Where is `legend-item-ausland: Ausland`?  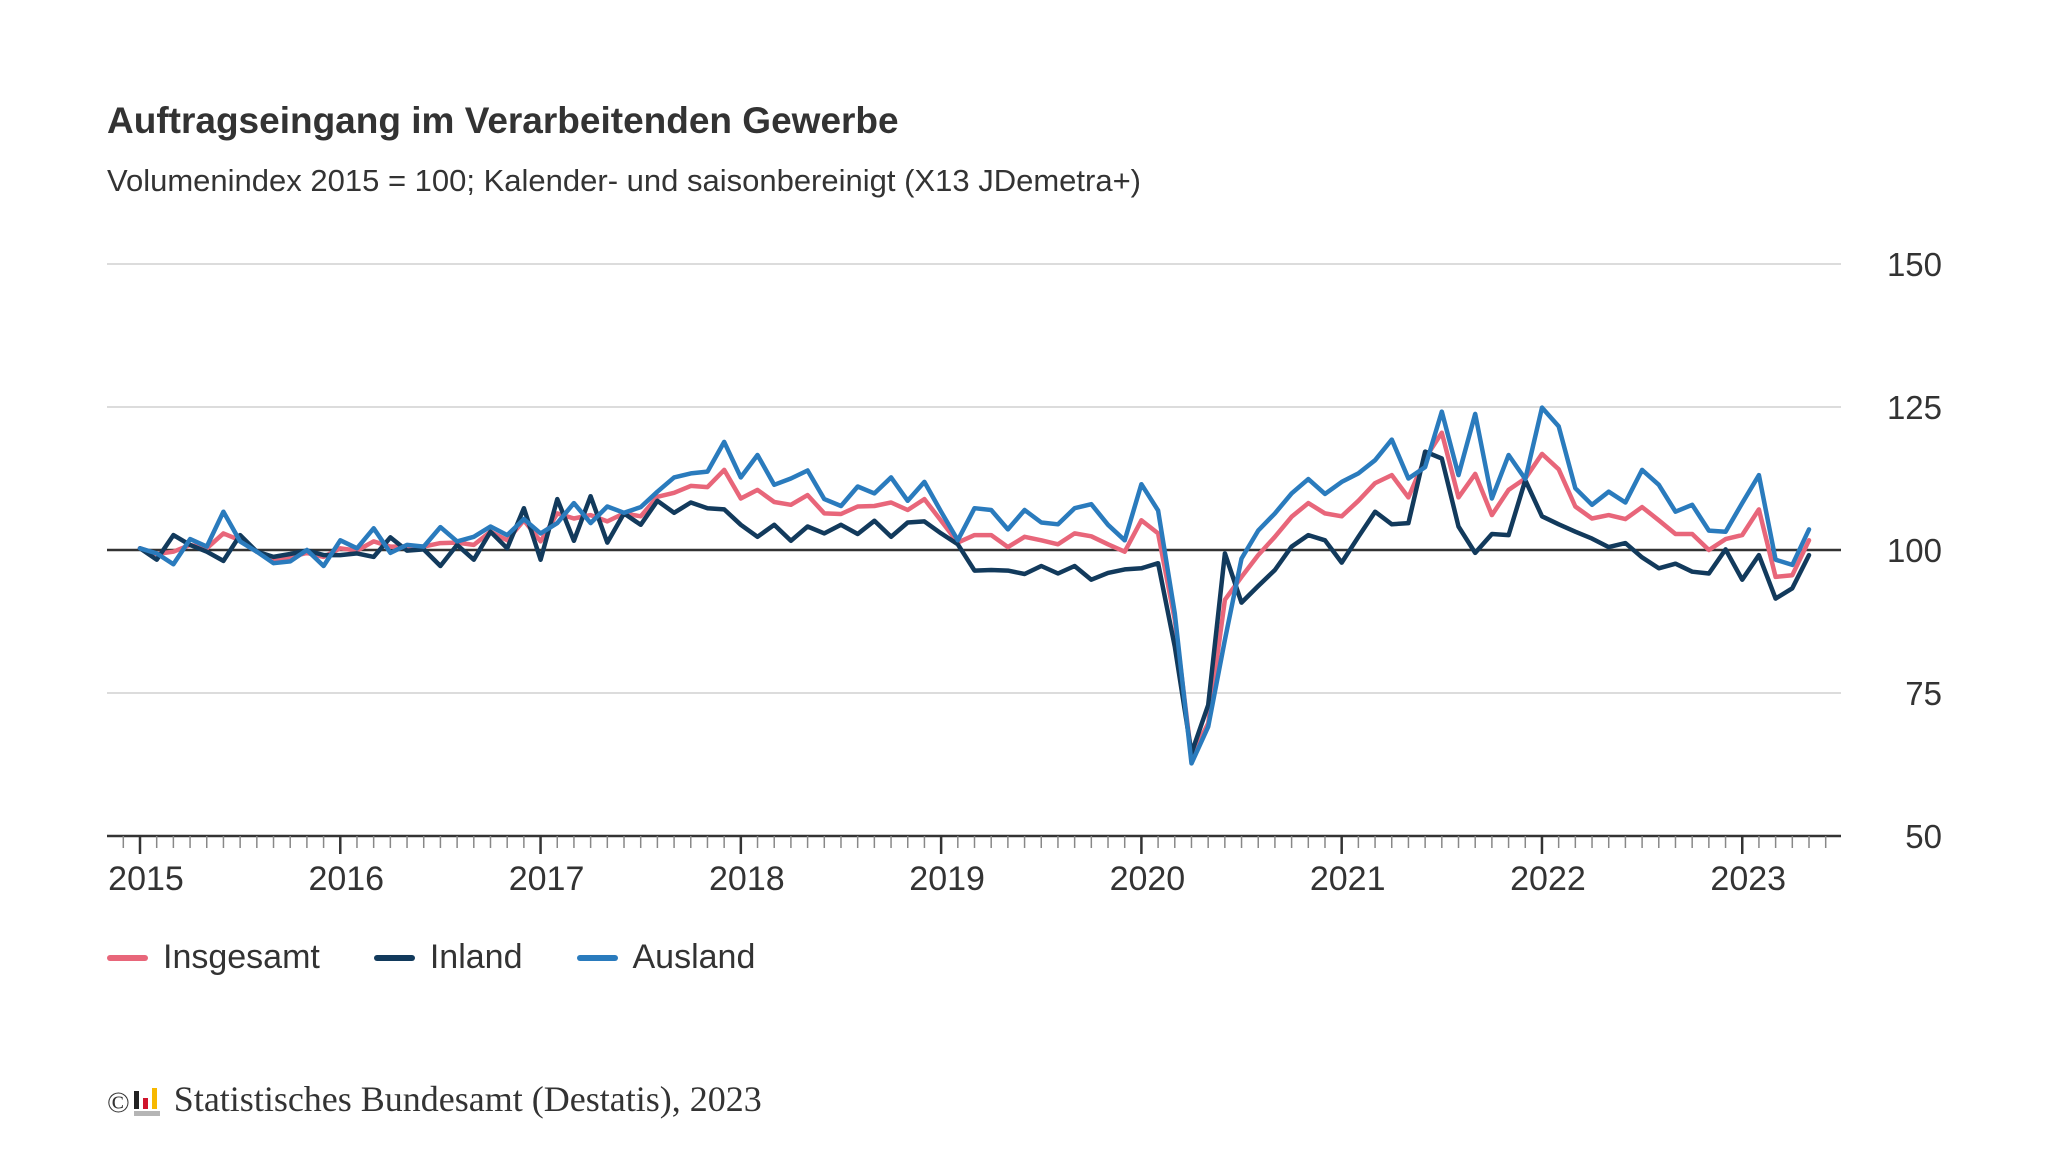
legend-item-ausland: Ausland is located at coordinates (666, 957).